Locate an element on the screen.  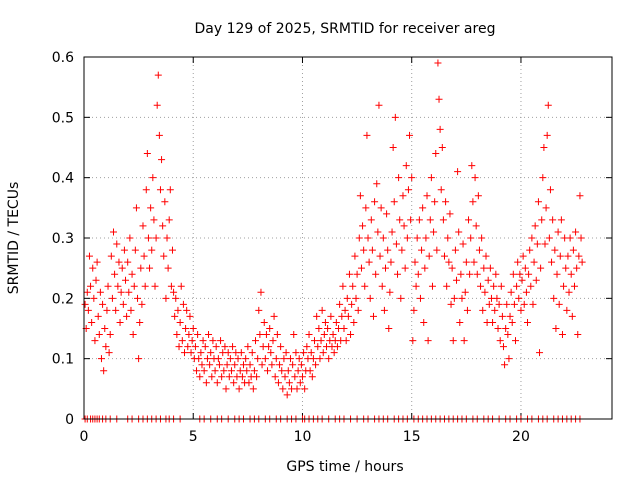
x-tick-label: 10 is located at coordinates (303, 437).